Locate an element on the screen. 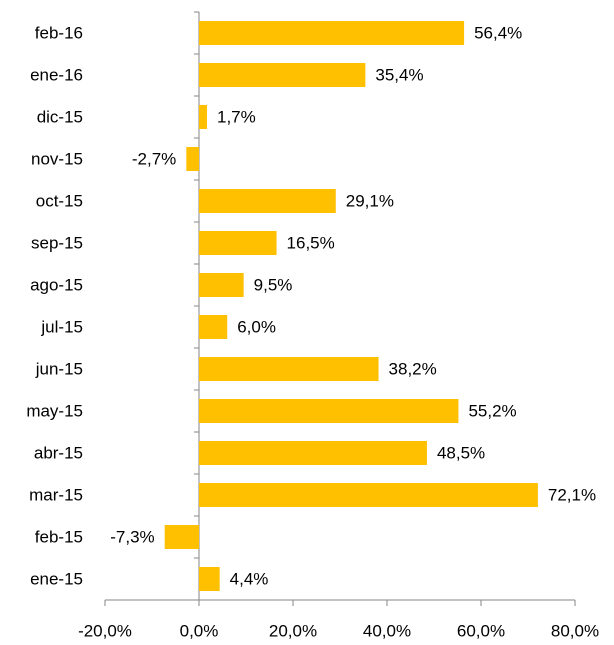  y-tick-label: sep-15 is located at coordinates (57, 242).